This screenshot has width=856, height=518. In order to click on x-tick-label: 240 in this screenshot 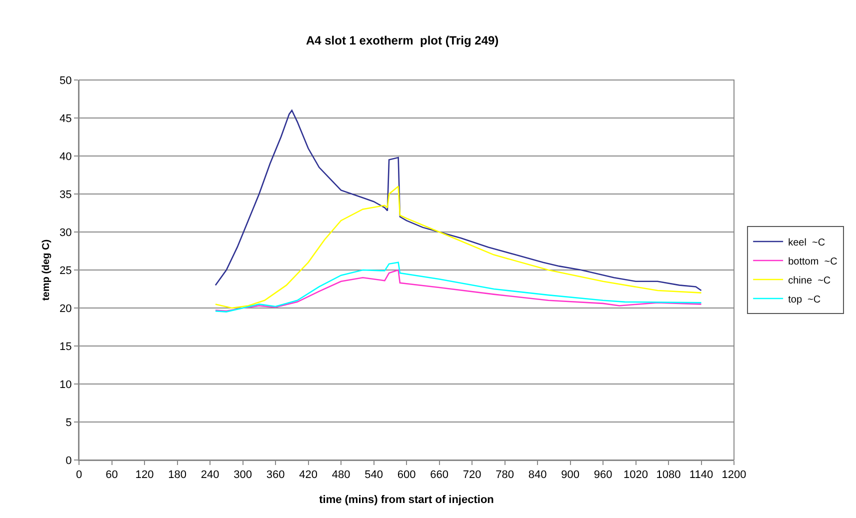, I will do `click(210, 475)`.